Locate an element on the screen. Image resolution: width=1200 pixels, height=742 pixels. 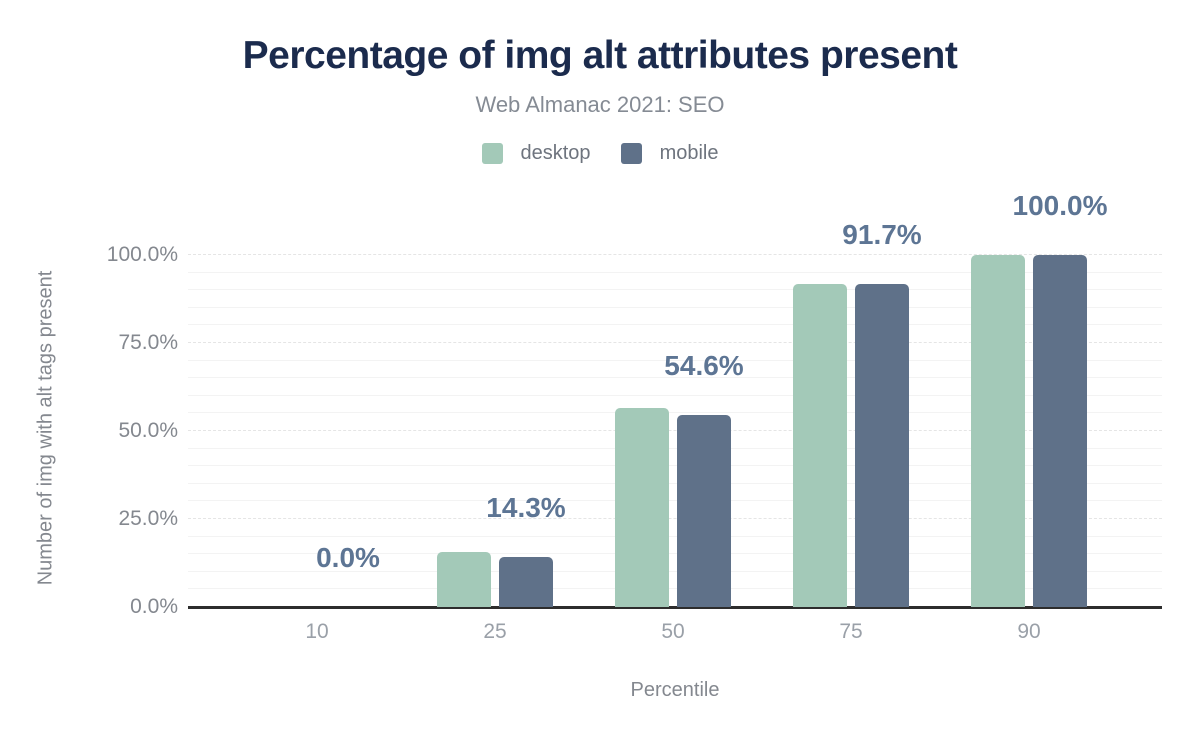
value-label-p75: 91.7% is located at coordinates (882, 235).